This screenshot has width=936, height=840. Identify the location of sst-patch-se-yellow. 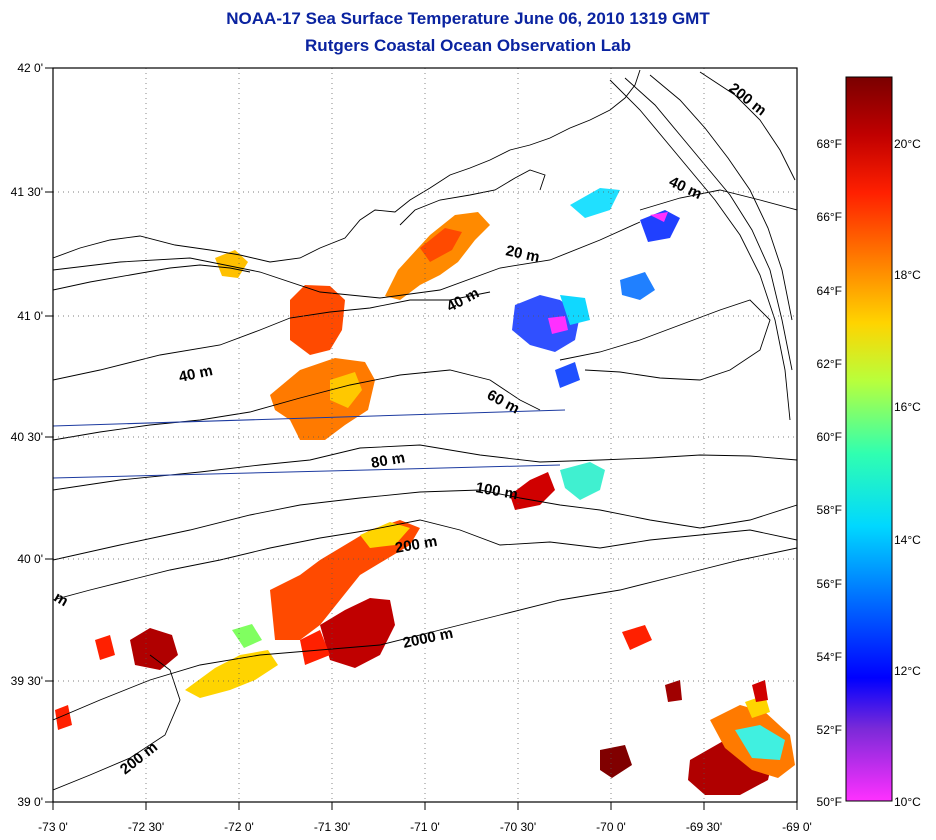
(757, 706).